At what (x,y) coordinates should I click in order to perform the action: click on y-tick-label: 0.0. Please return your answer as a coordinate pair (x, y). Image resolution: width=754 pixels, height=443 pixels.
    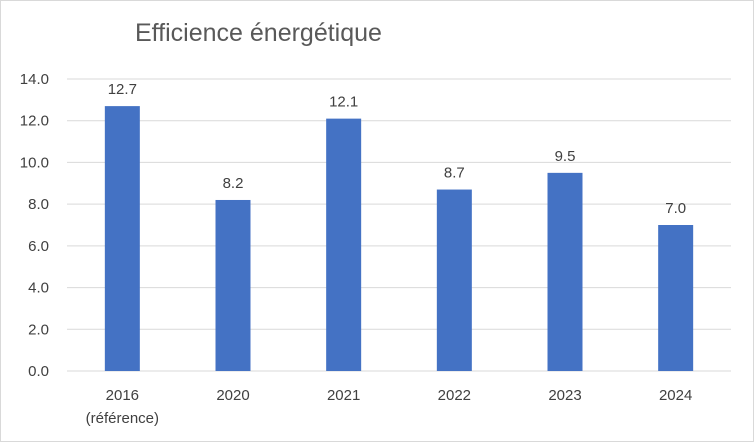
    Looking at the image, I should click on (38, 371).